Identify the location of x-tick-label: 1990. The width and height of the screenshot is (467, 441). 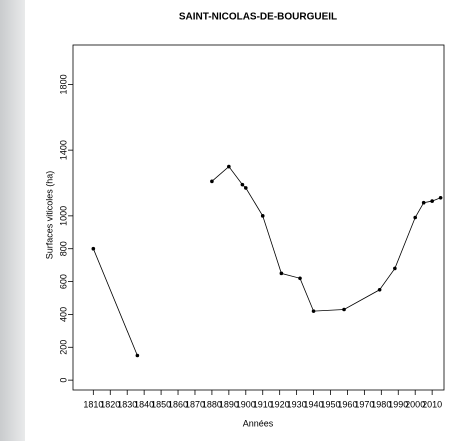
(398, 404).